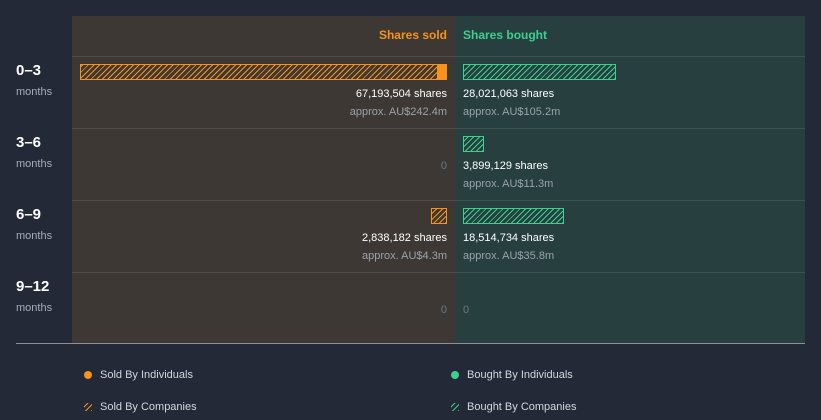 The image size is (821, 420). What do you see at coordinates (404, 238) in the screenshot?
I see `sold-shares-label: 2,838,182 shares` at bounding box center [404, 238].